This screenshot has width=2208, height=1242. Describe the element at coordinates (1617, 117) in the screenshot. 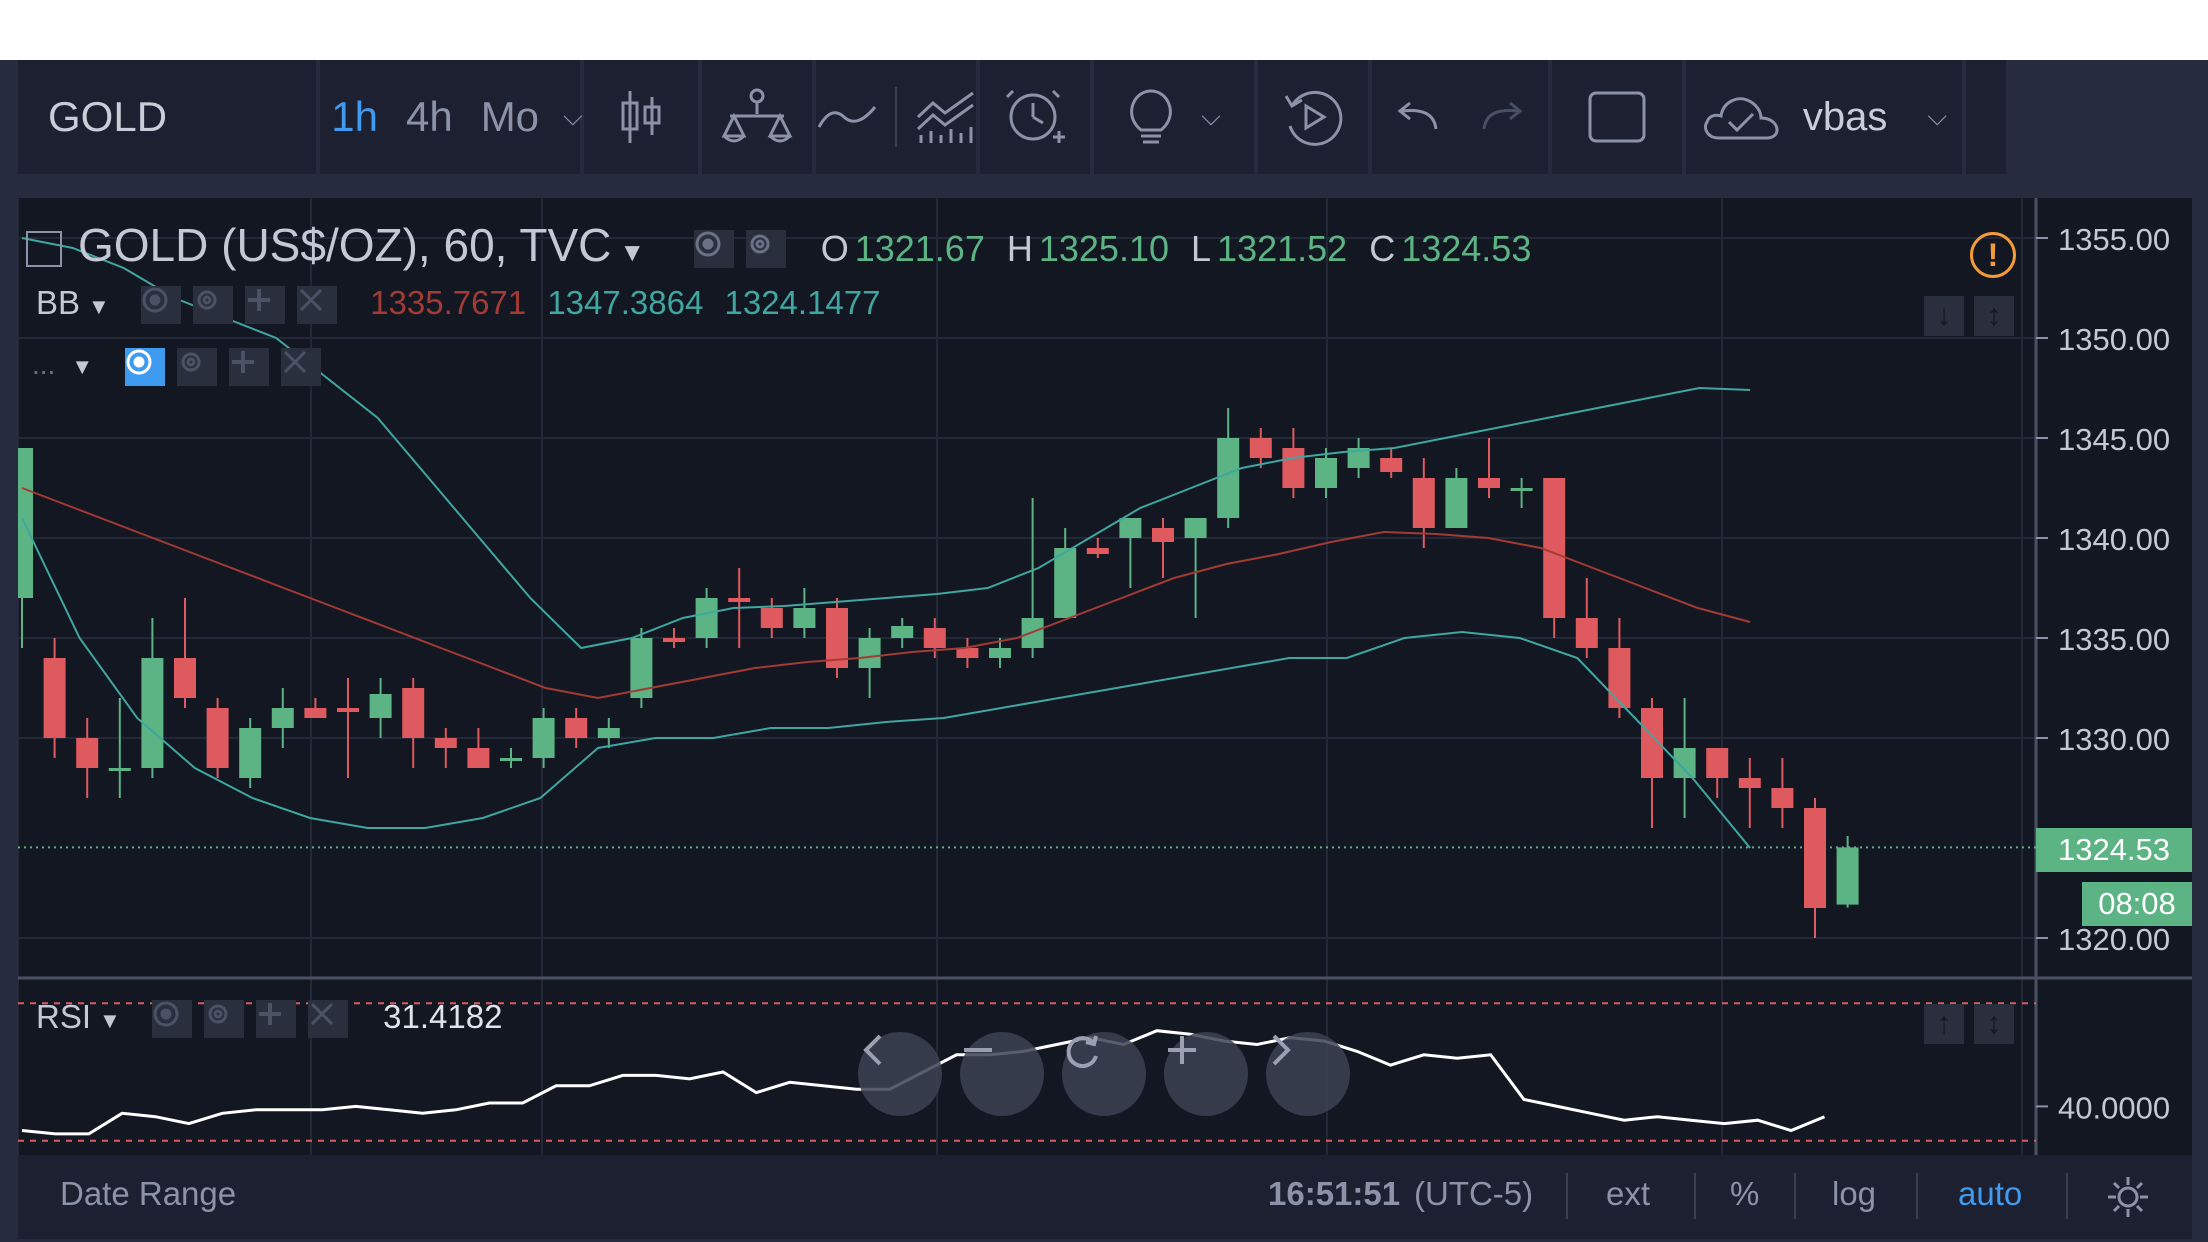

I see `fullscreen-button` at that location.